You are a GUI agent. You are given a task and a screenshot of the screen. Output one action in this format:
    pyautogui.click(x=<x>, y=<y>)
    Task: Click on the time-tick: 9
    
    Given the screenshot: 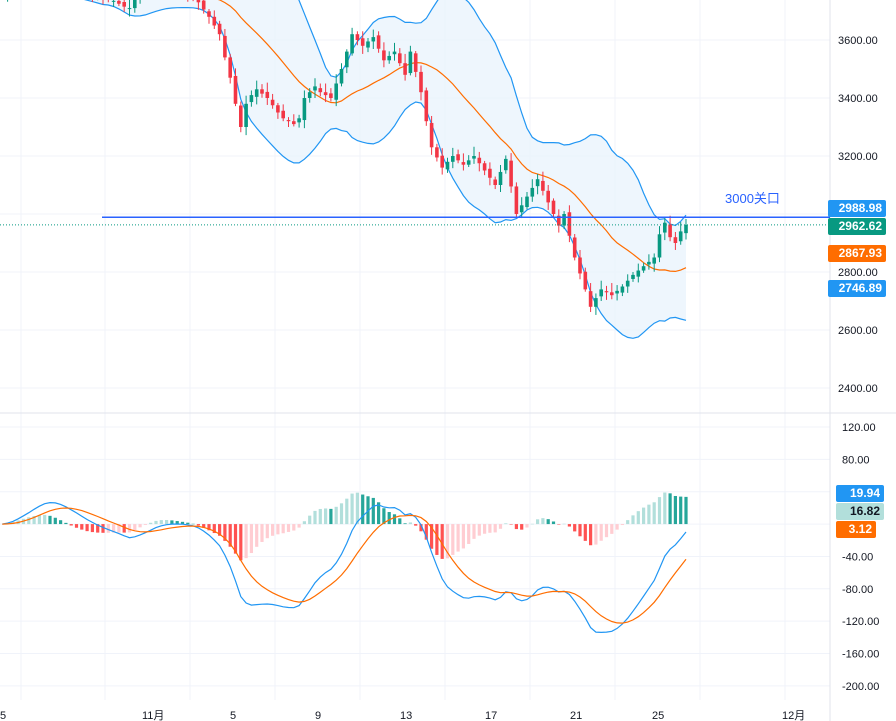 What is the action you would take?
    pyautogui.click(x=318, y=715)
    